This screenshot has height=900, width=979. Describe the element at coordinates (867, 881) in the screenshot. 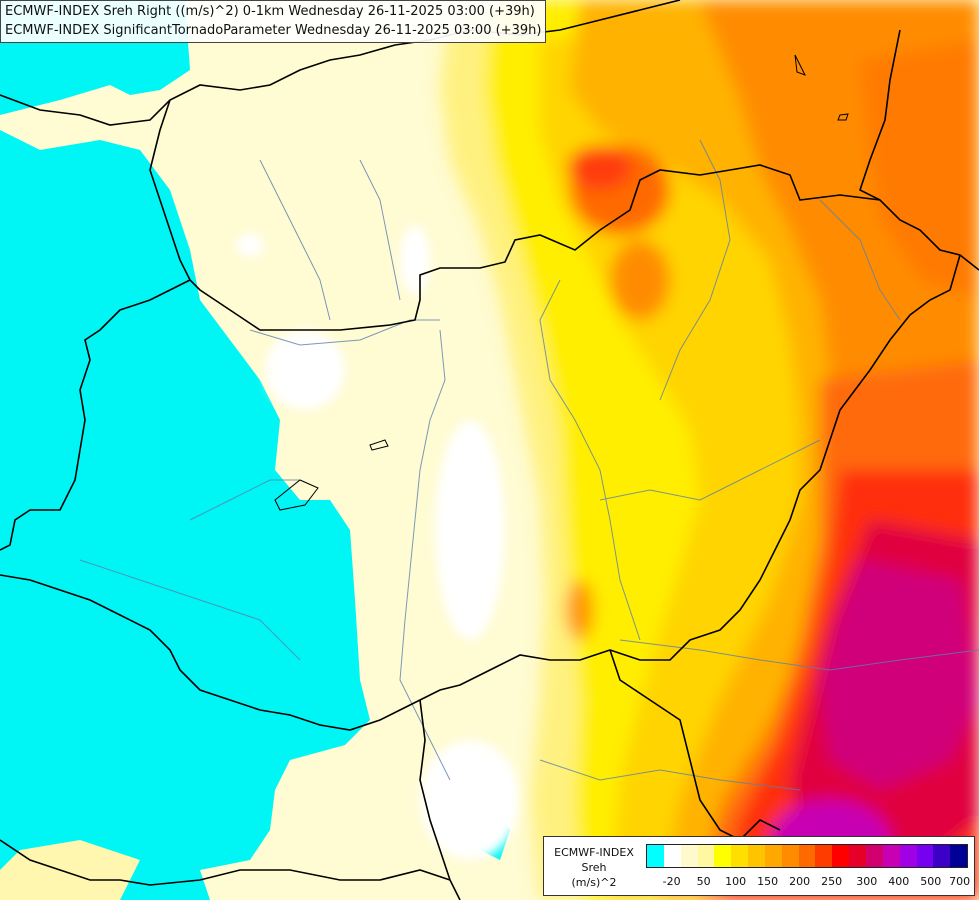

I see `legend-tick-label: 300` at that location.